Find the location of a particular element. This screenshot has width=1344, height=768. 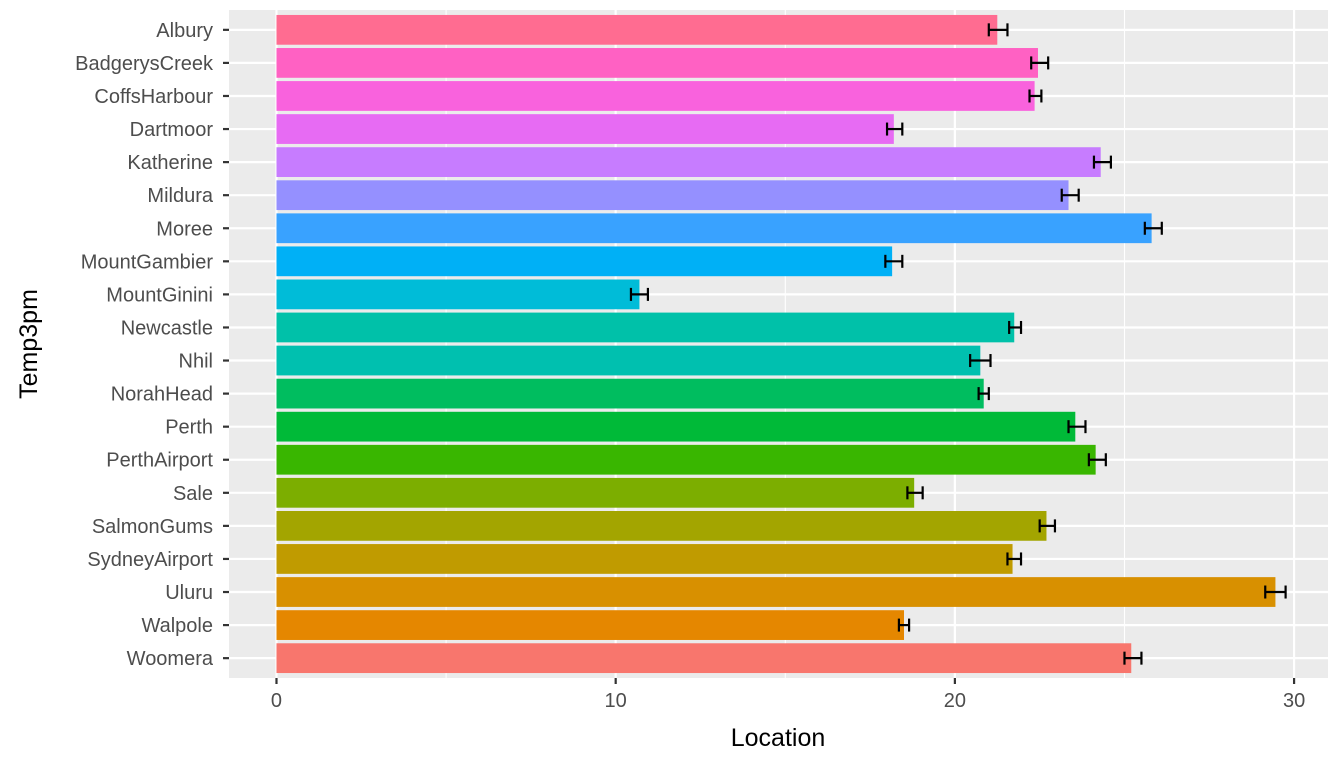

y-tick-label: Sale is located at coordinates (193, 494).